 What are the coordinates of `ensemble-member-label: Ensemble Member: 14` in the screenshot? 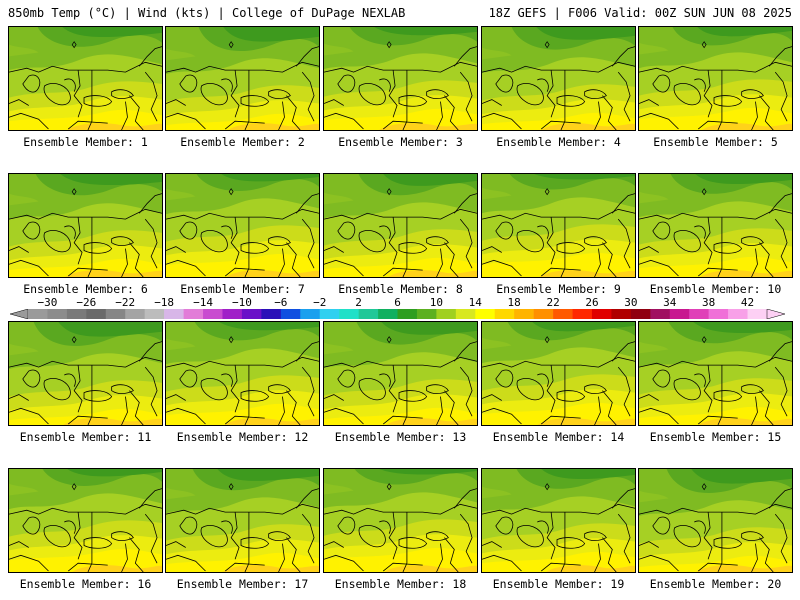 It's located at (558, 437).